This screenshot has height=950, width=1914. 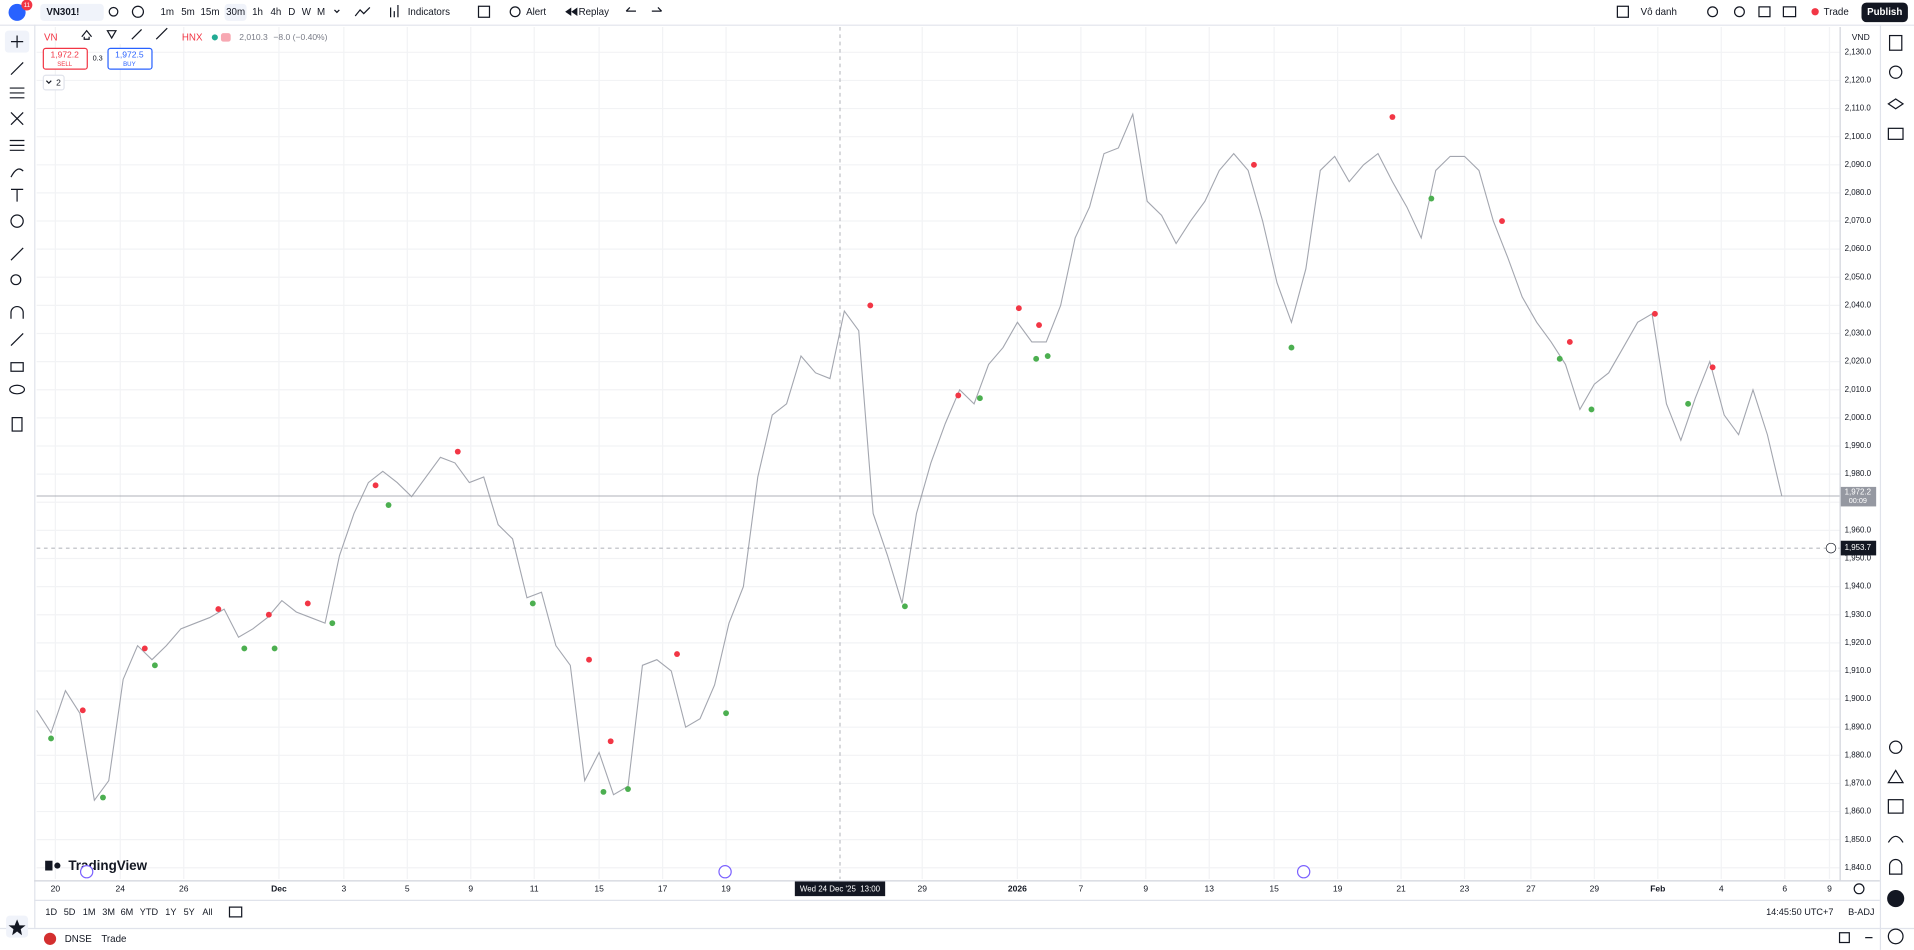 I want to click on timeframe: M, so click(x=321, y=12).